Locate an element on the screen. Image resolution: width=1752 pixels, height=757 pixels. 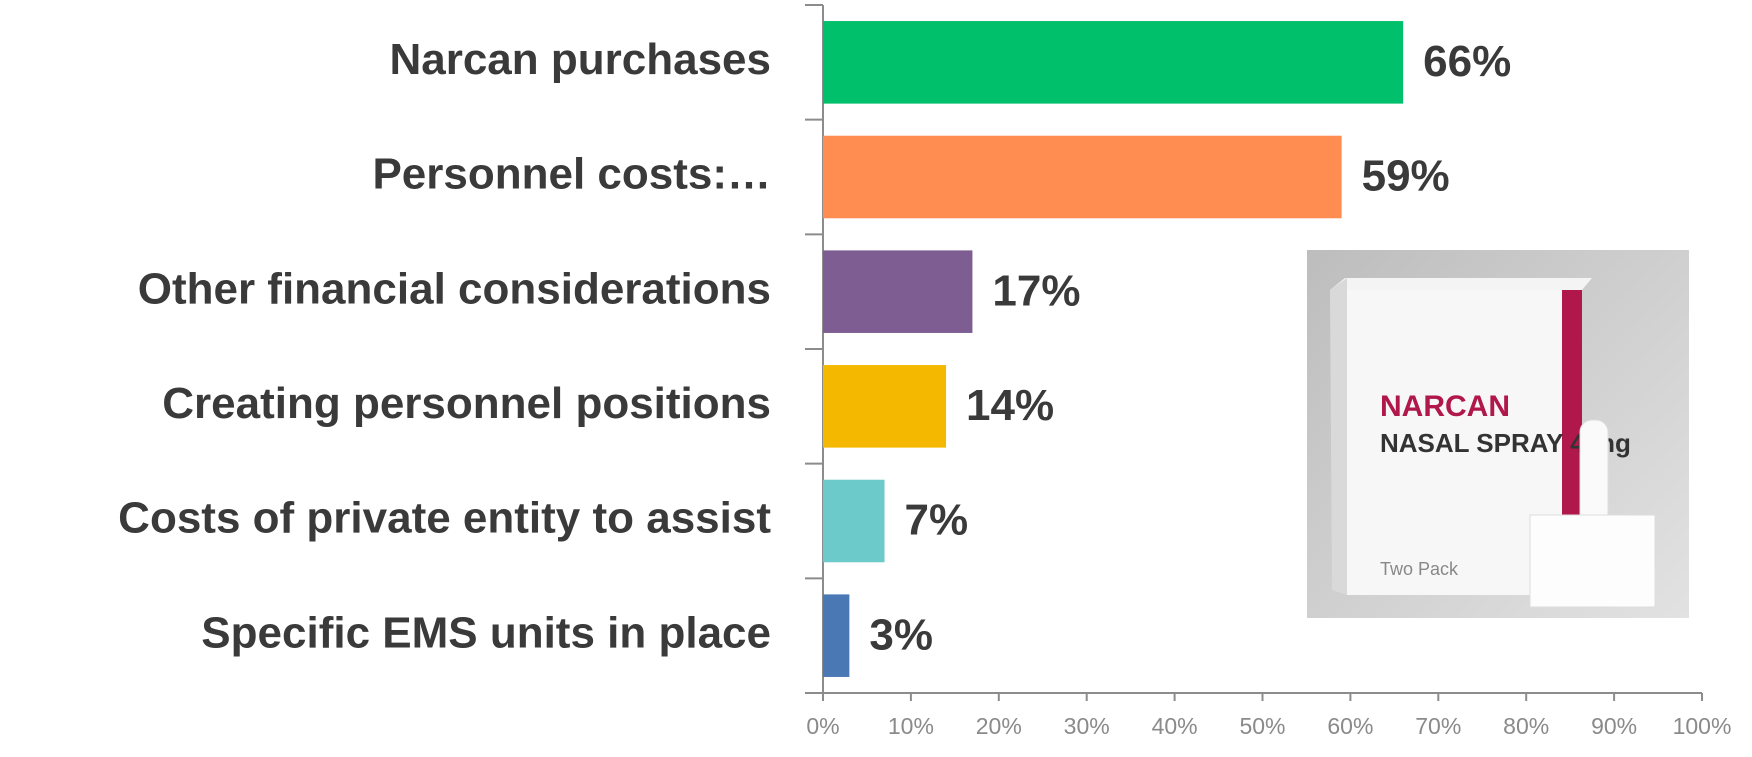
value-label: 14% is located at coordinates (1010, 405).